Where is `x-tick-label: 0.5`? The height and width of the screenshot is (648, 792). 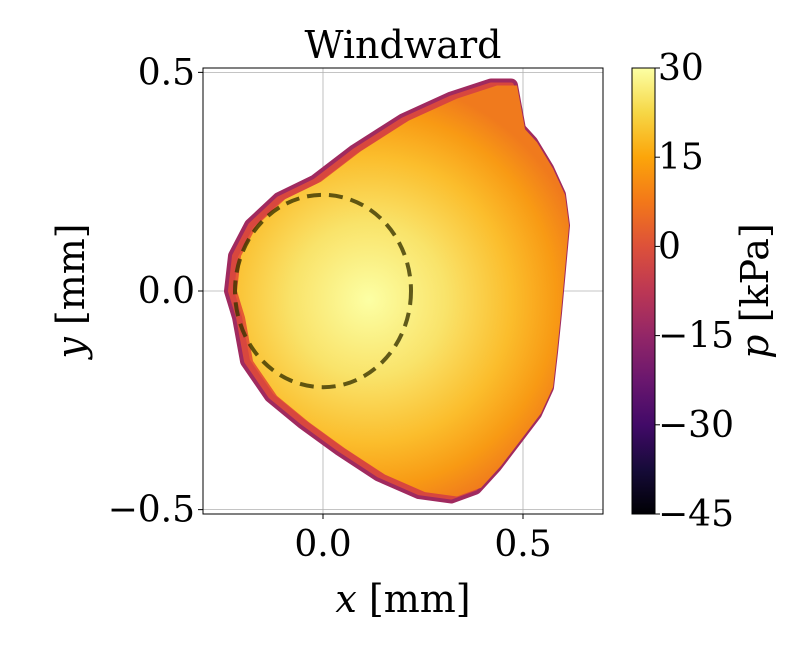
x-tick-label: 0.5 is located at coordinates (522, 544).